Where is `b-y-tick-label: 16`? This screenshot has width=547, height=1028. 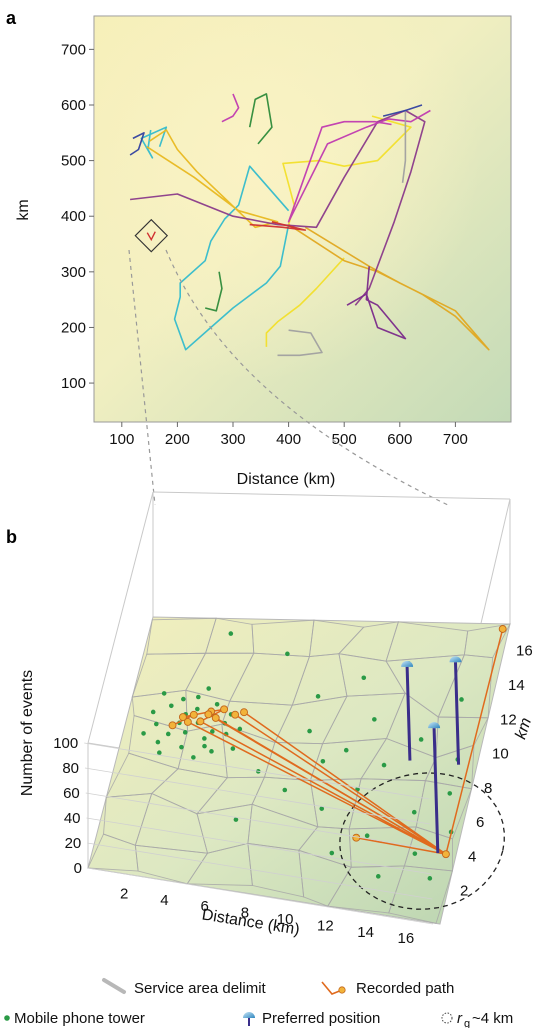 b-y-tick-label: 16 is located at coordinates (524, 651).